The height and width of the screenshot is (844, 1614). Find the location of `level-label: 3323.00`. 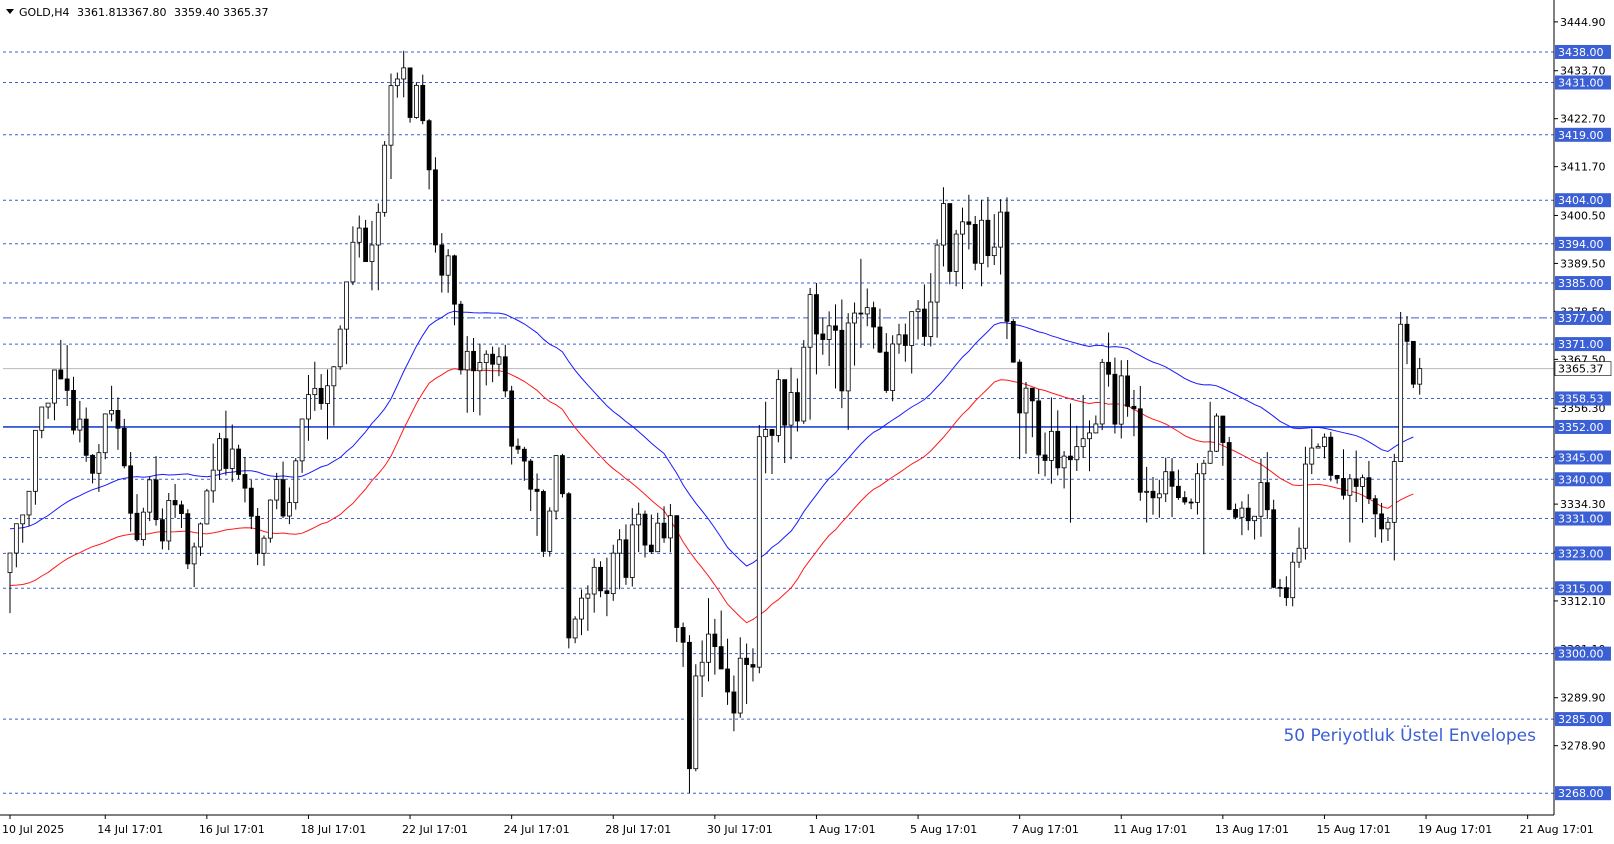

level-label: 3323.00 is located at coordinates (1581, 553).